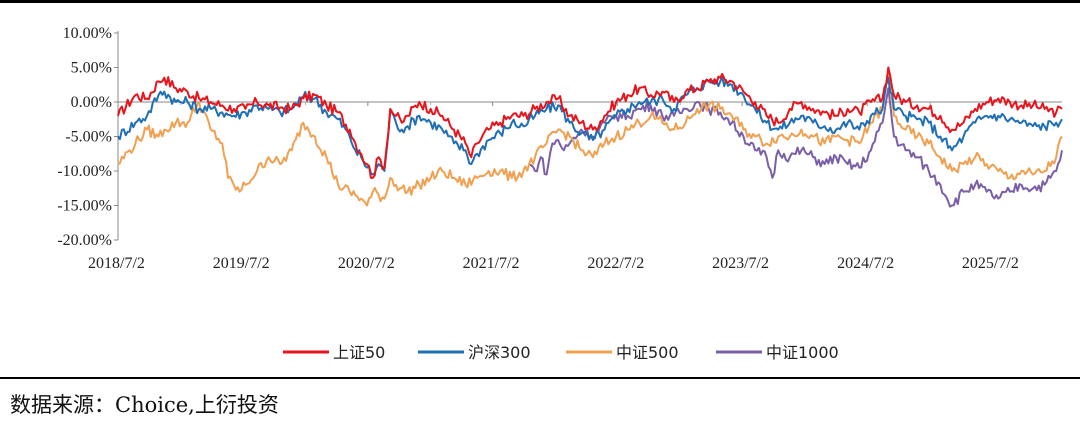  Describe the element at coordinates (241, 263) in the screenshot. I see `x-tick-label: 2019/7/2` at that location.